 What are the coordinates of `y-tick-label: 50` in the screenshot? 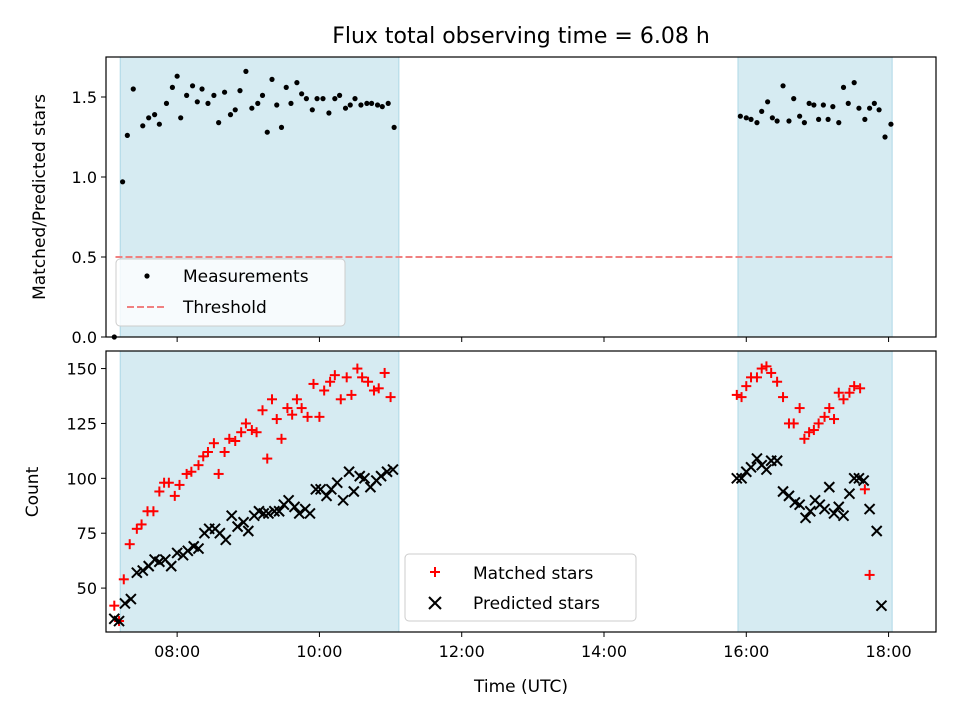 It's located at (87, 588).